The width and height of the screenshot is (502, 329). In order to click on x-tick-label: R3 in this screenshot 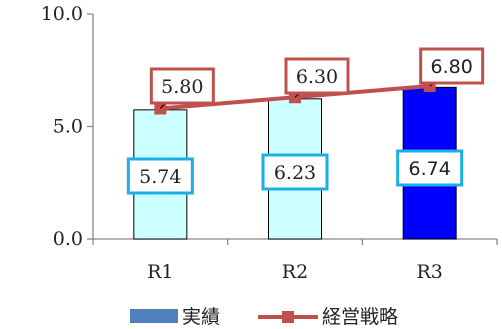, I will do `click(429, 272)`.